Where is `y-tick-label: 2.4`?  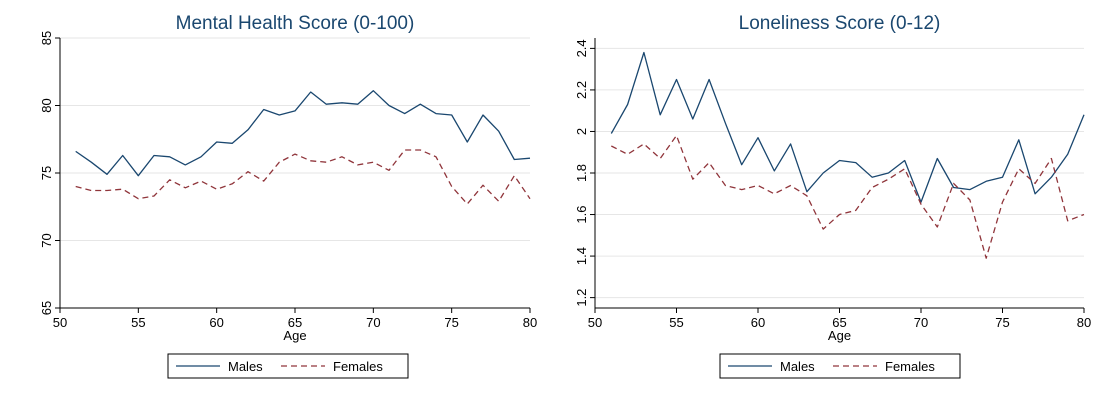
y-tick-label: 2.4 is located at coordinates (581, 48).